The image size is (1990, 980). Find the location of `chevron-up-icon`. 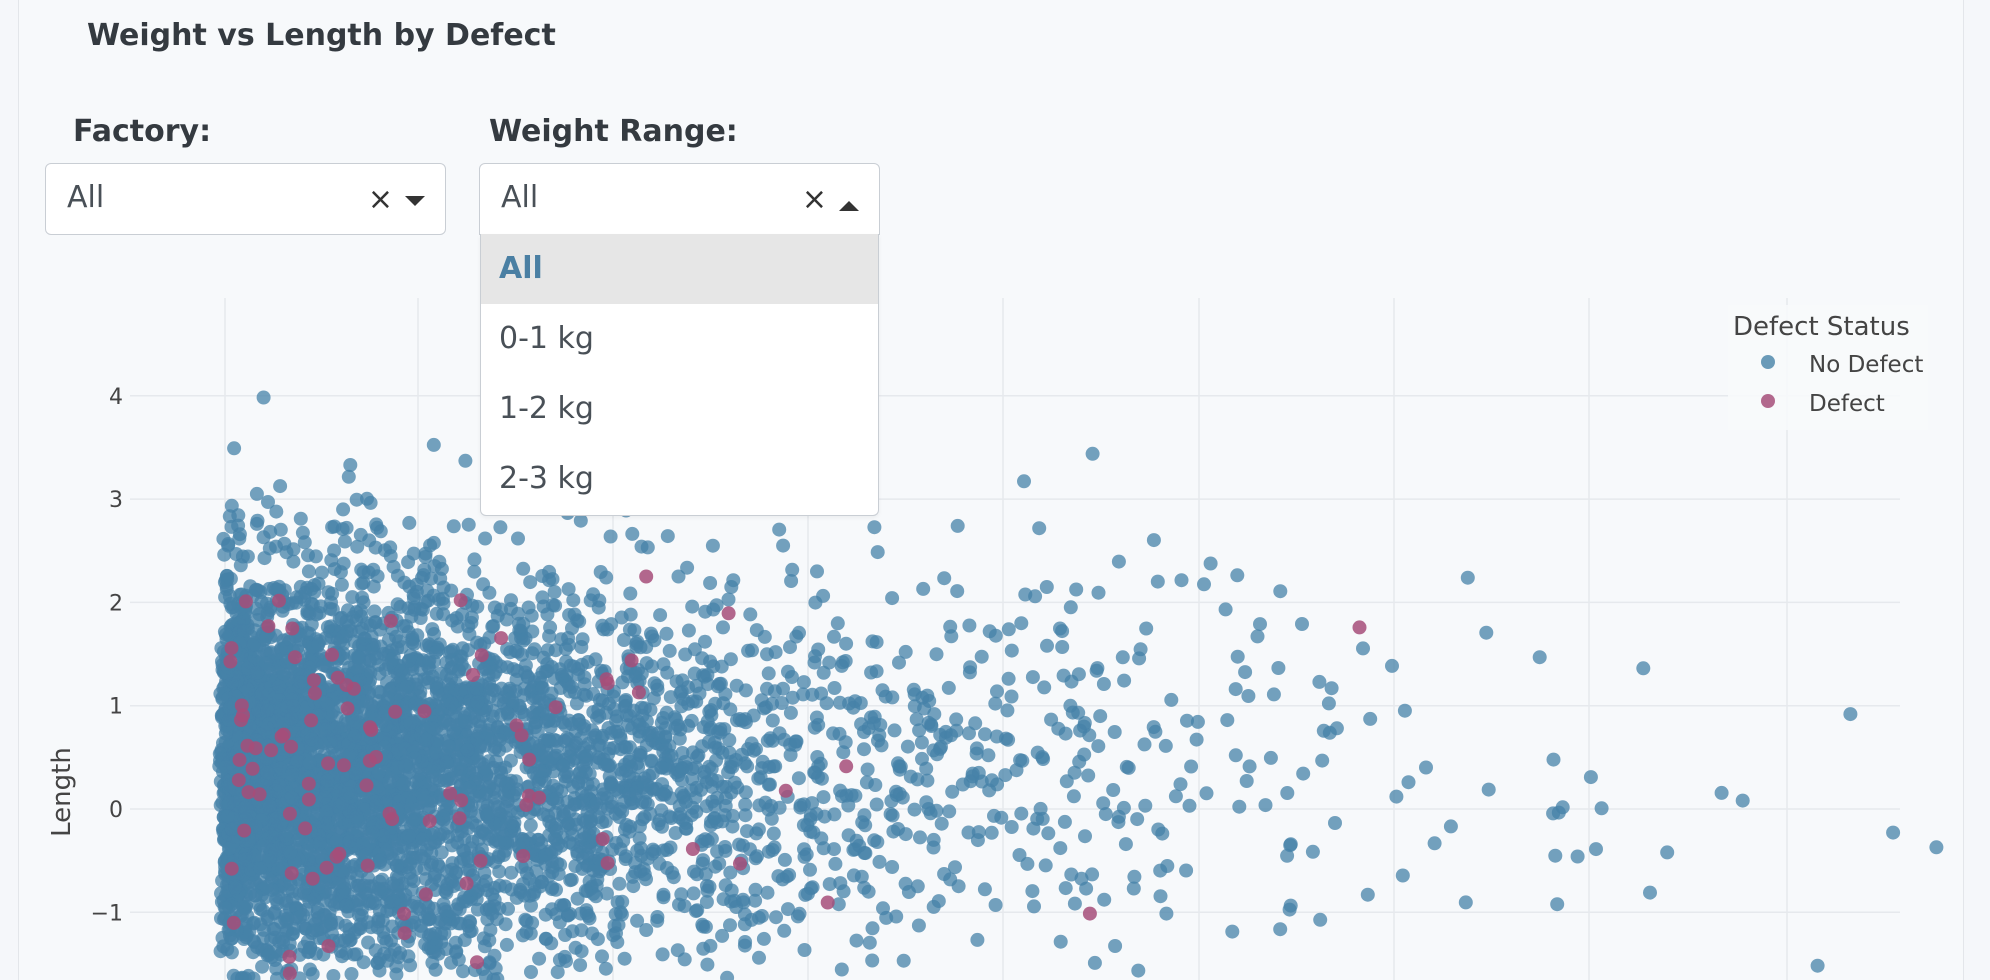

chevron-up-icon is located at coordinates (849, 206).